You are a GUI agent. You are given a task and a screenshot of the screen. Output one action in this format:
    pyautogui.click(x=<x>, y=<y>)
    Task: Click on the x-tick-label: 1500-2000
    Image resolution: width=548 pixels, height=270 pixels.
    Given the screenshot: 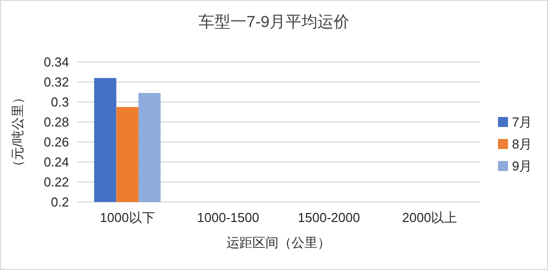 What is the action you would take?
    pyautogui.click(x=329, y=217)
    